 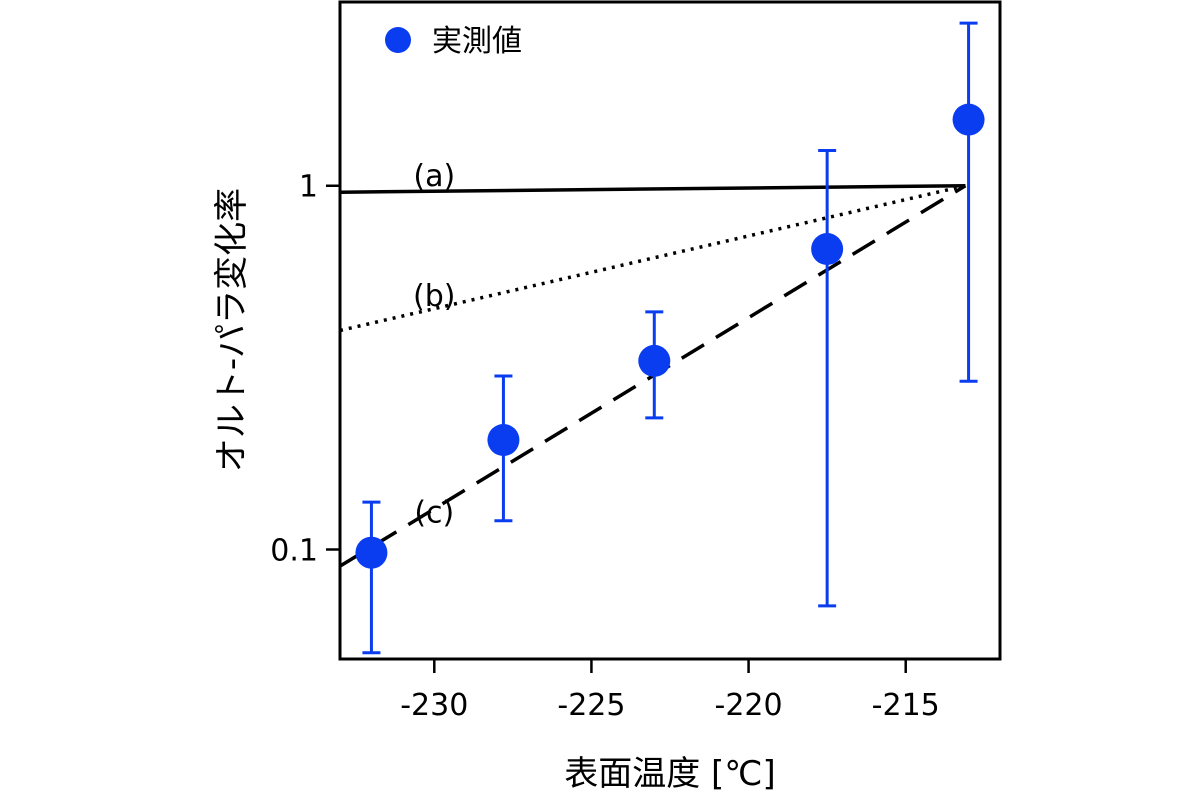 What do you see at coordinates (652, 188) in the screenshot?
I see `model-line-solid` at bounding box center [652, 188].